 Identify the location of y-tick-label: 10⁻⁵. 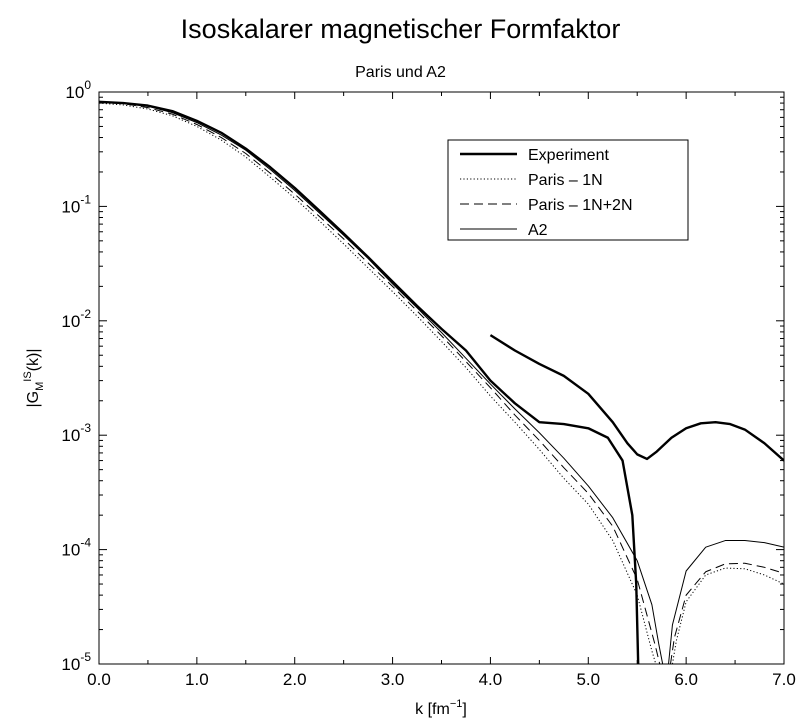
(76, 662).